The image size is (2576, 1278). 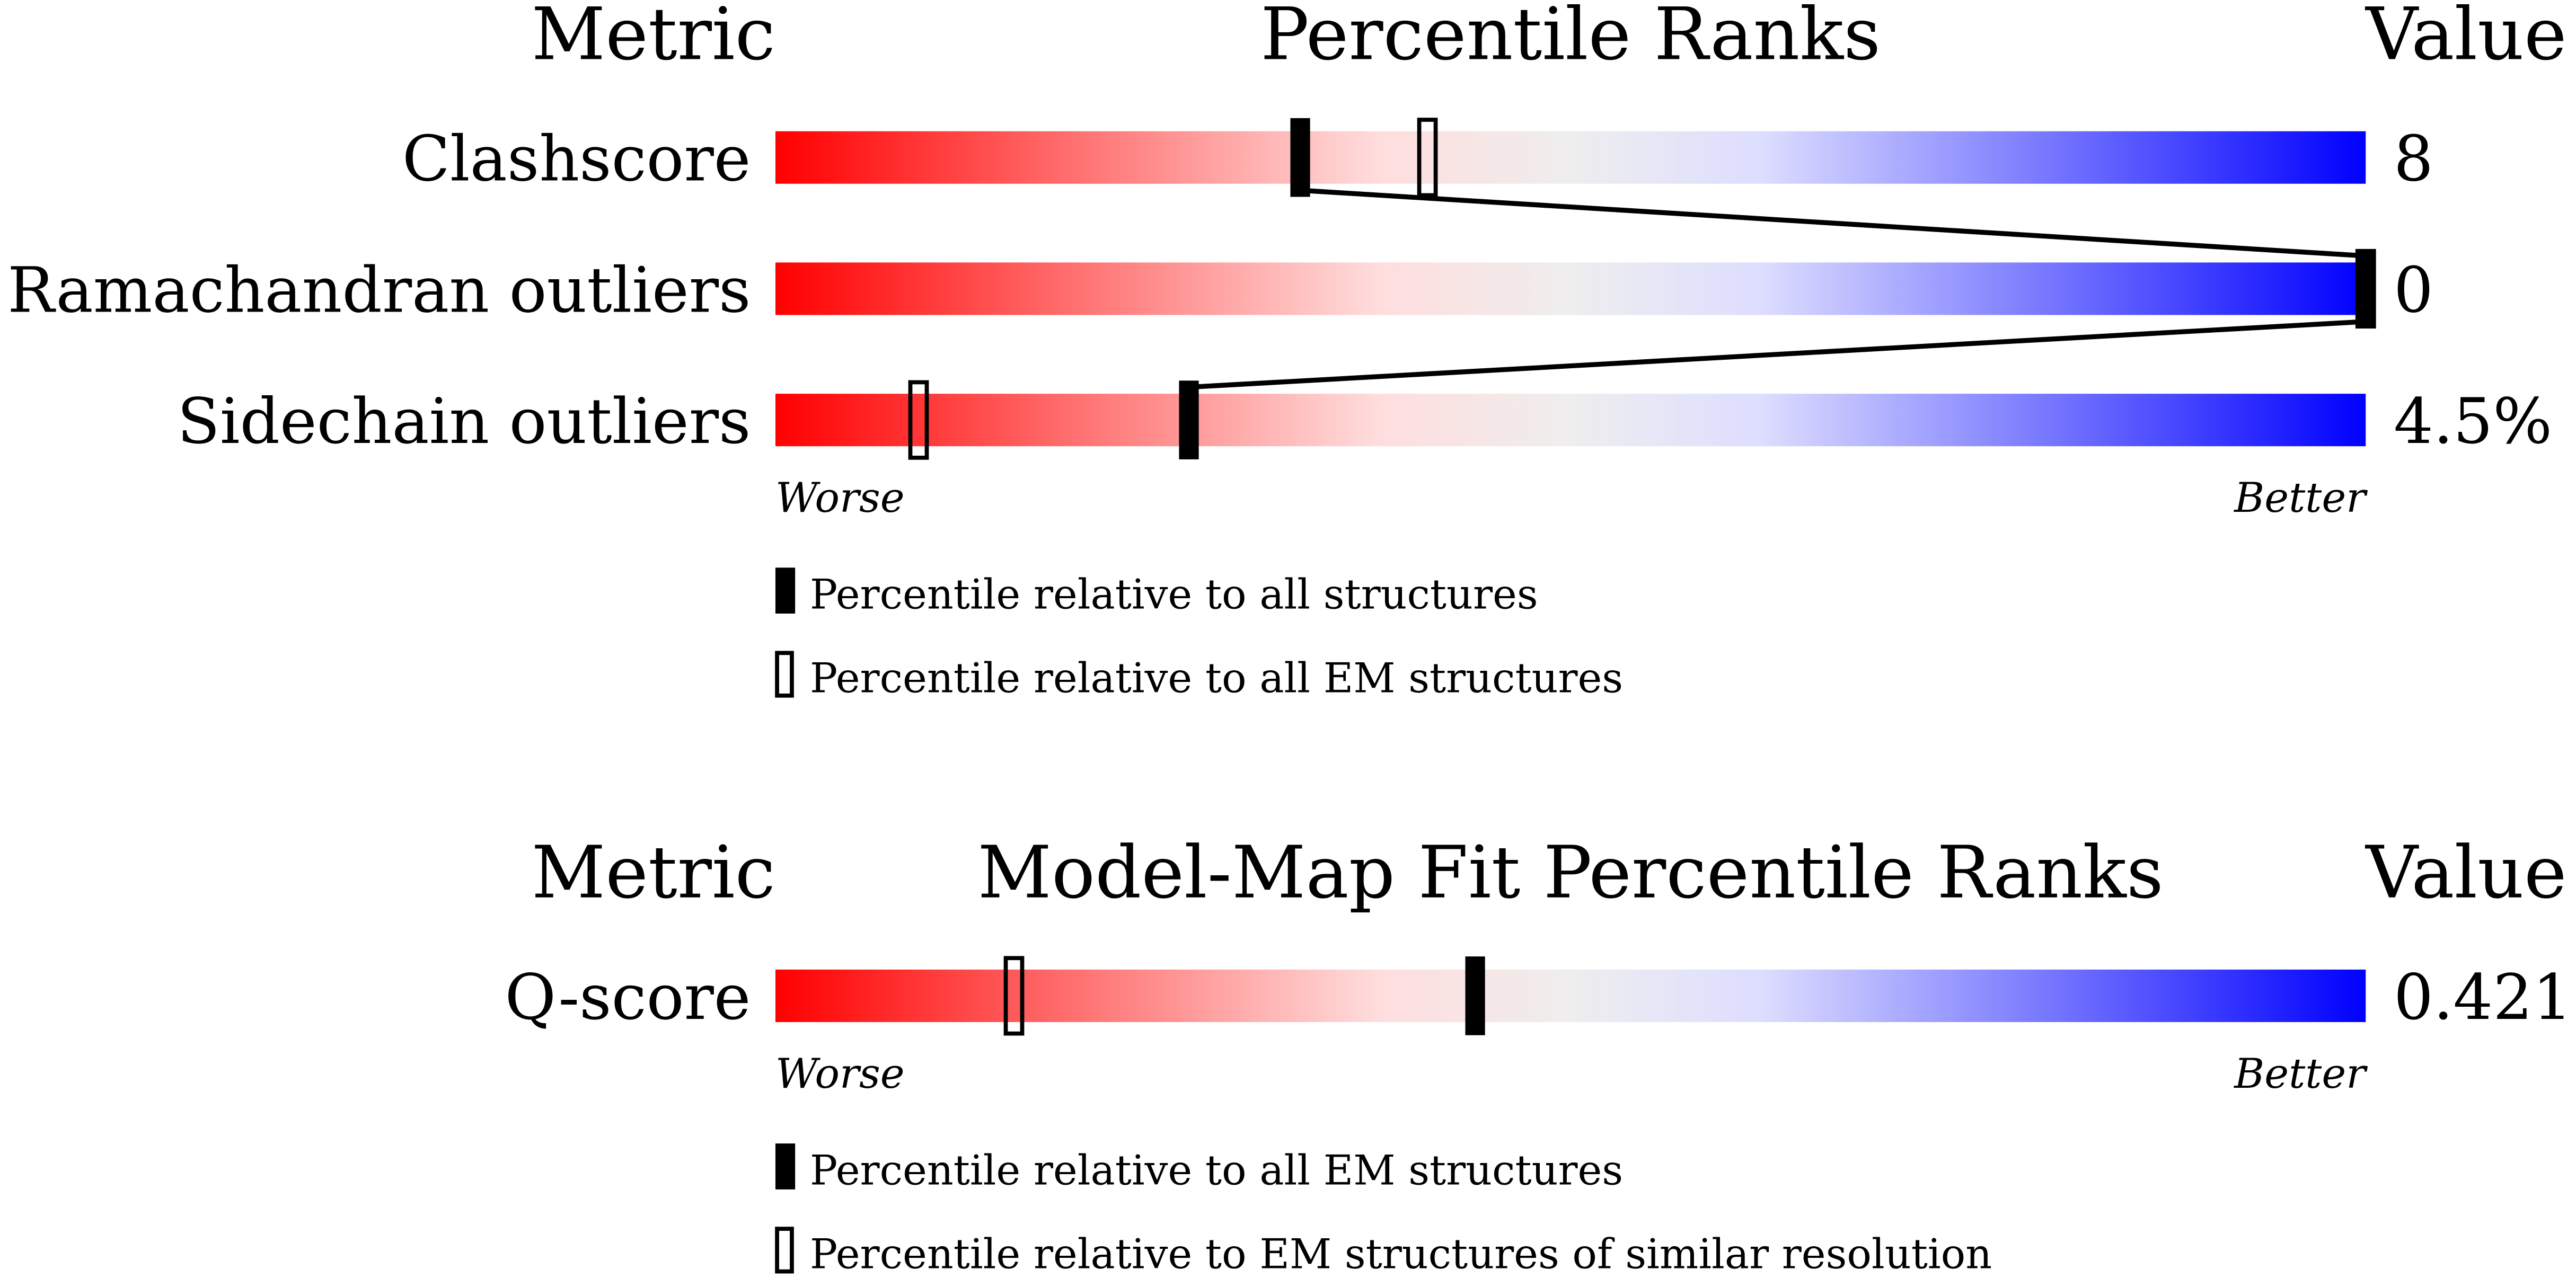 I want to click on metric-value: 0.421, so click(x=2483, y=997).